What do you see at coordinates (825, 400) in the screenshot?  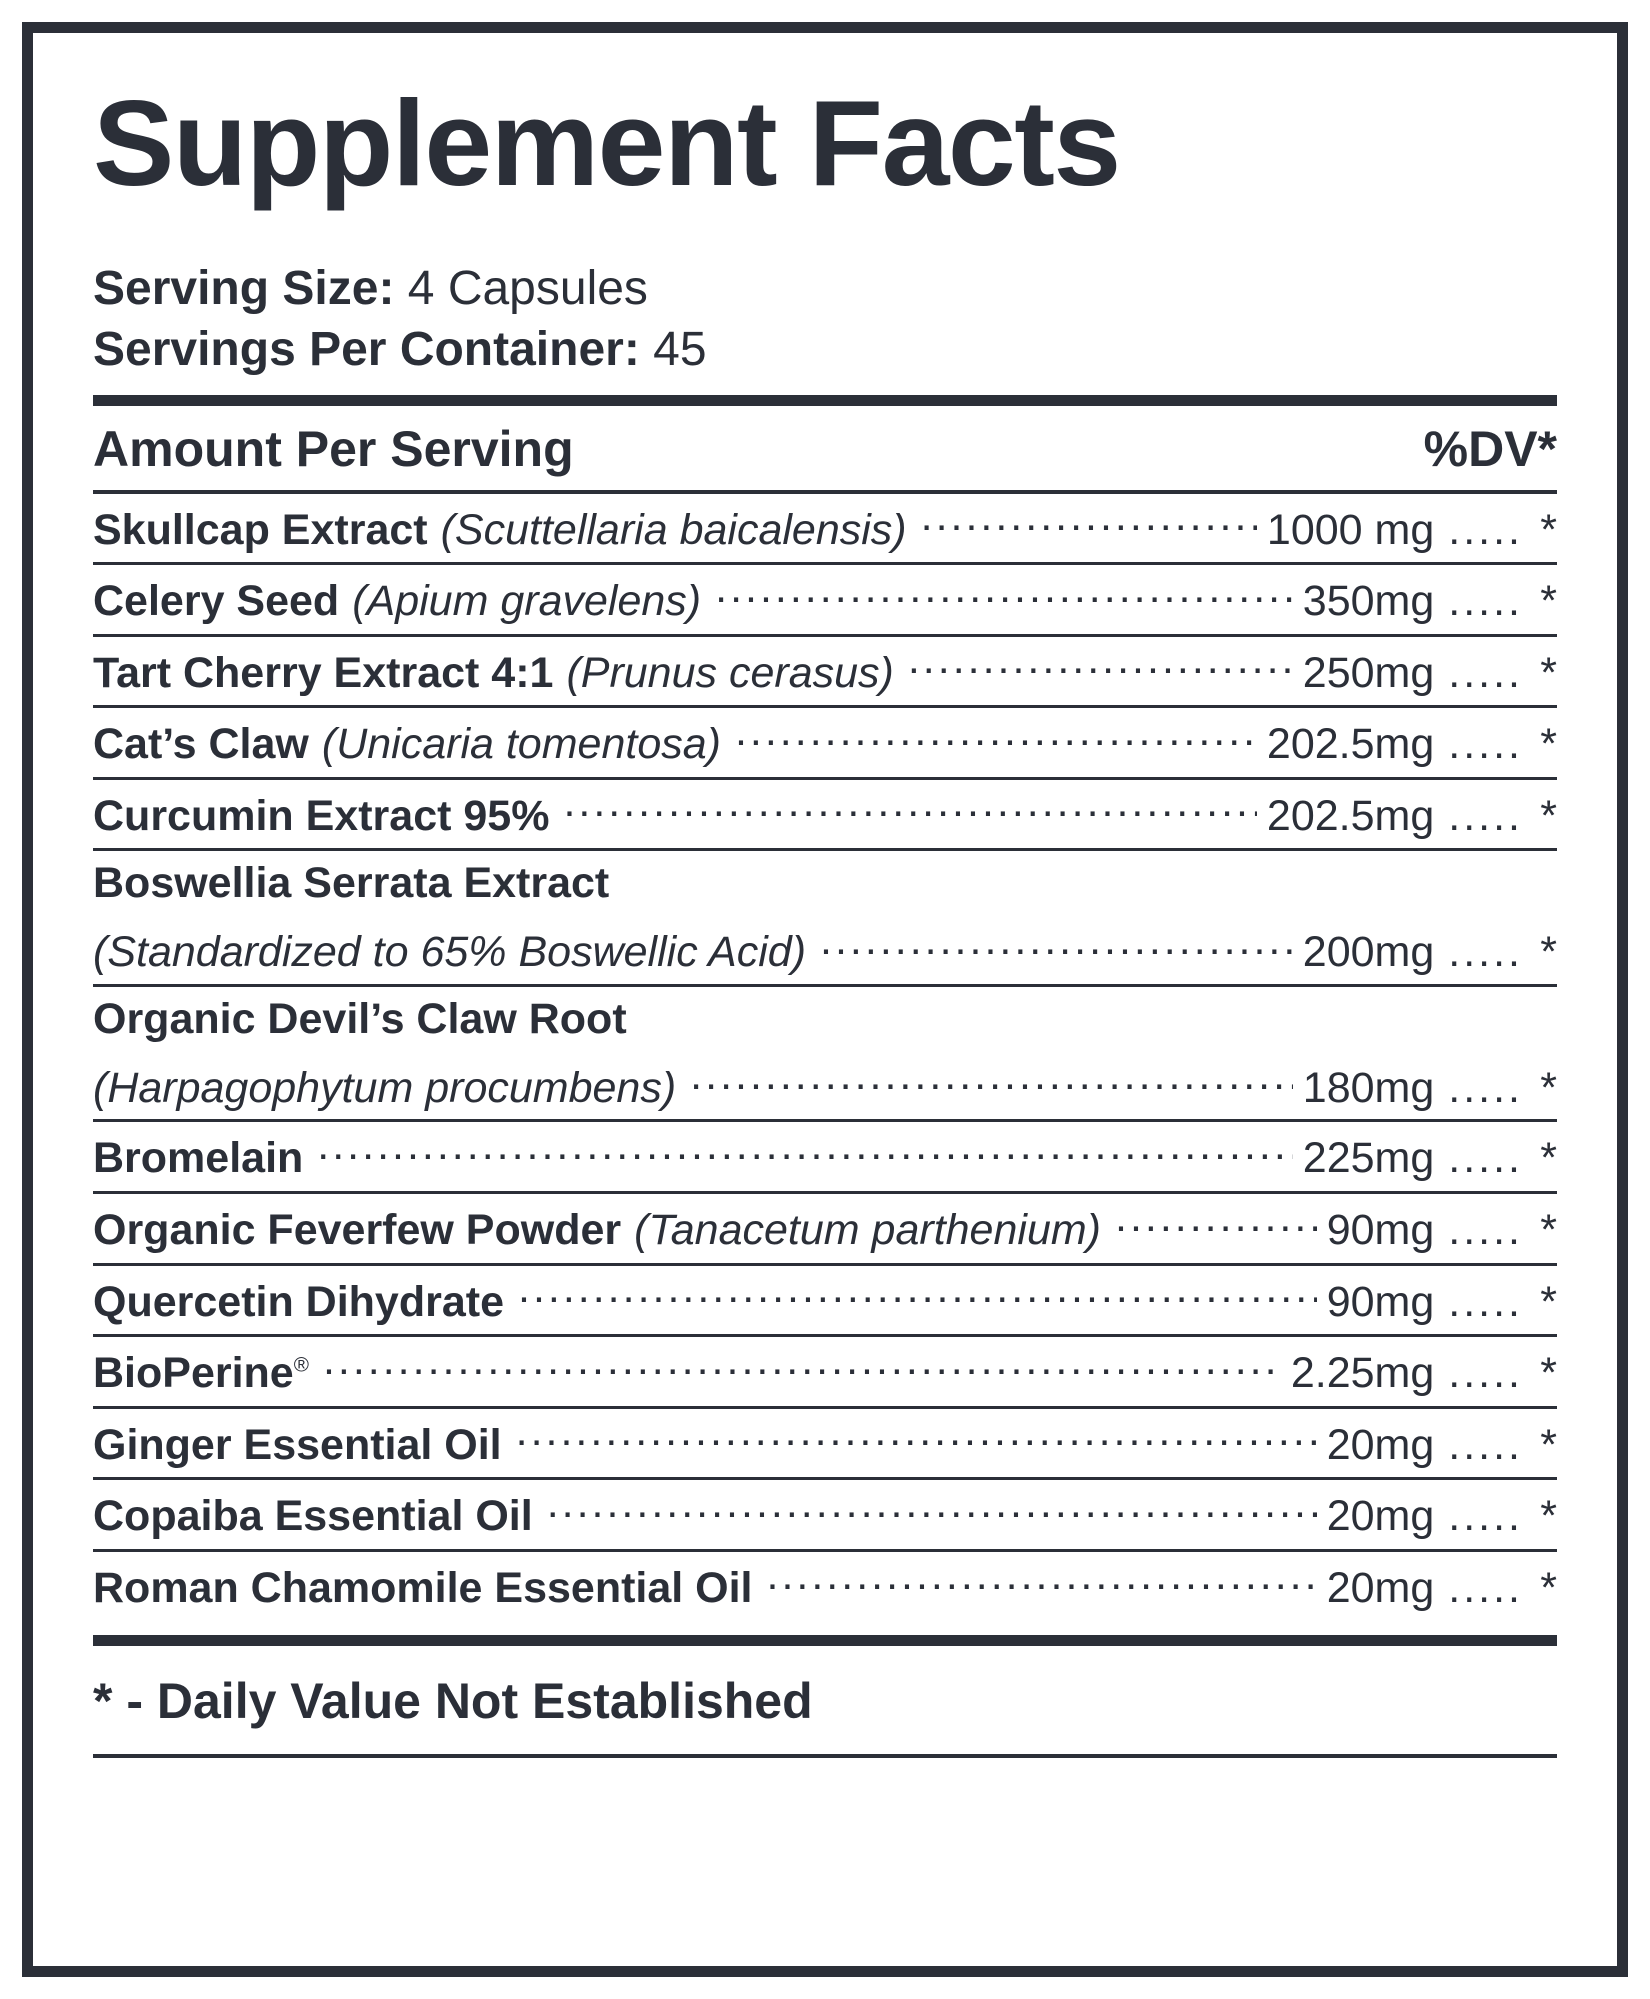 I see `divider-thick-top` at bounding box center [825, 400].